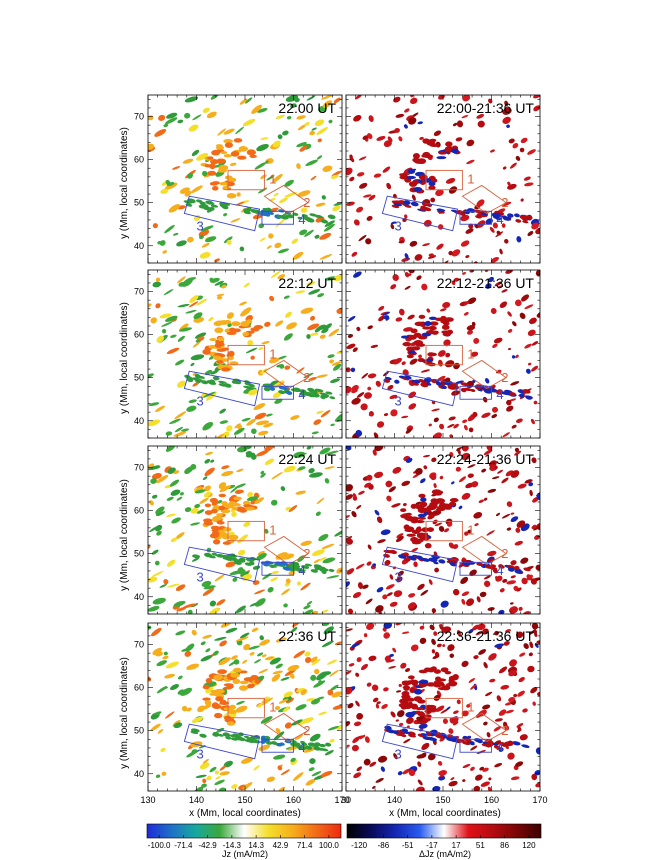 The height and width of the screenshot is (860, 664). I want to click on colorbar-jz-tick: -100.0, so click(159, 845).